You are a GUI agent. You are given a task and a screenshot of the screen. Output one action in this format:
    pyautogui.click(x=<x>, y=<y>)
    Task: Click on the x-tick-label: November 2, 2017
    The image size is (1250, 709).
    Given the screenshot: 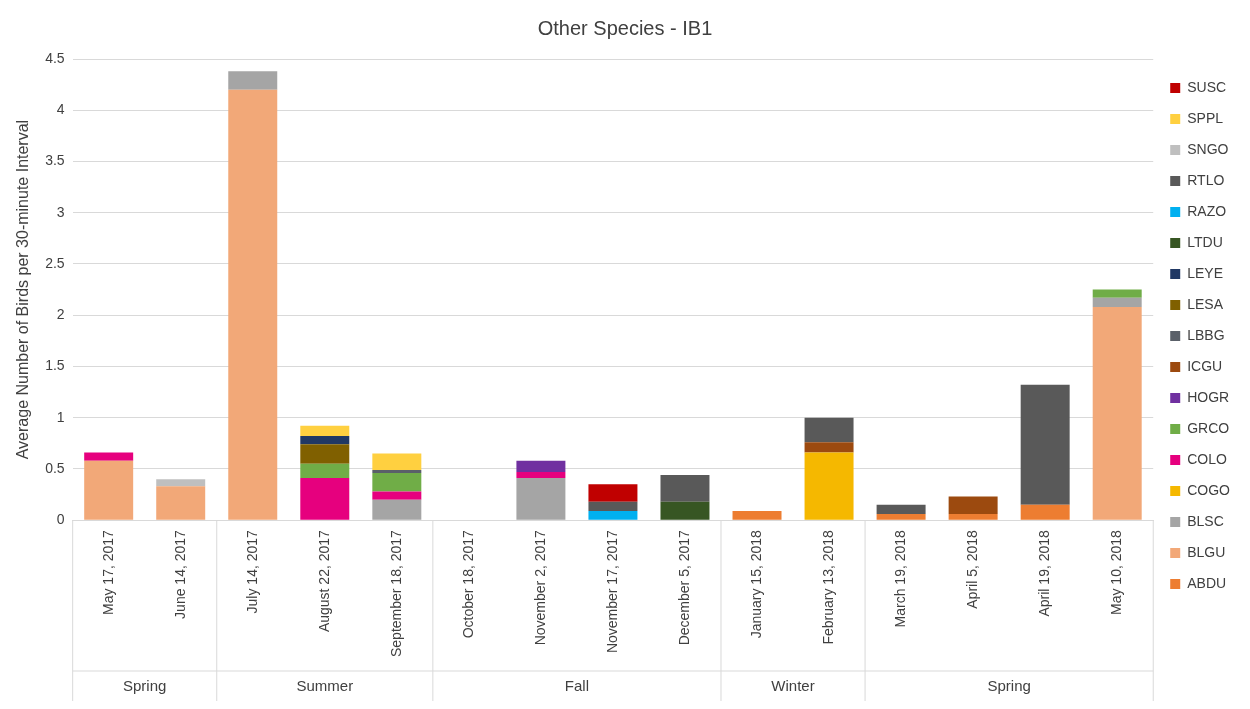 What is the action you would take?
    pyautogui.click(x=539, y=587)
    